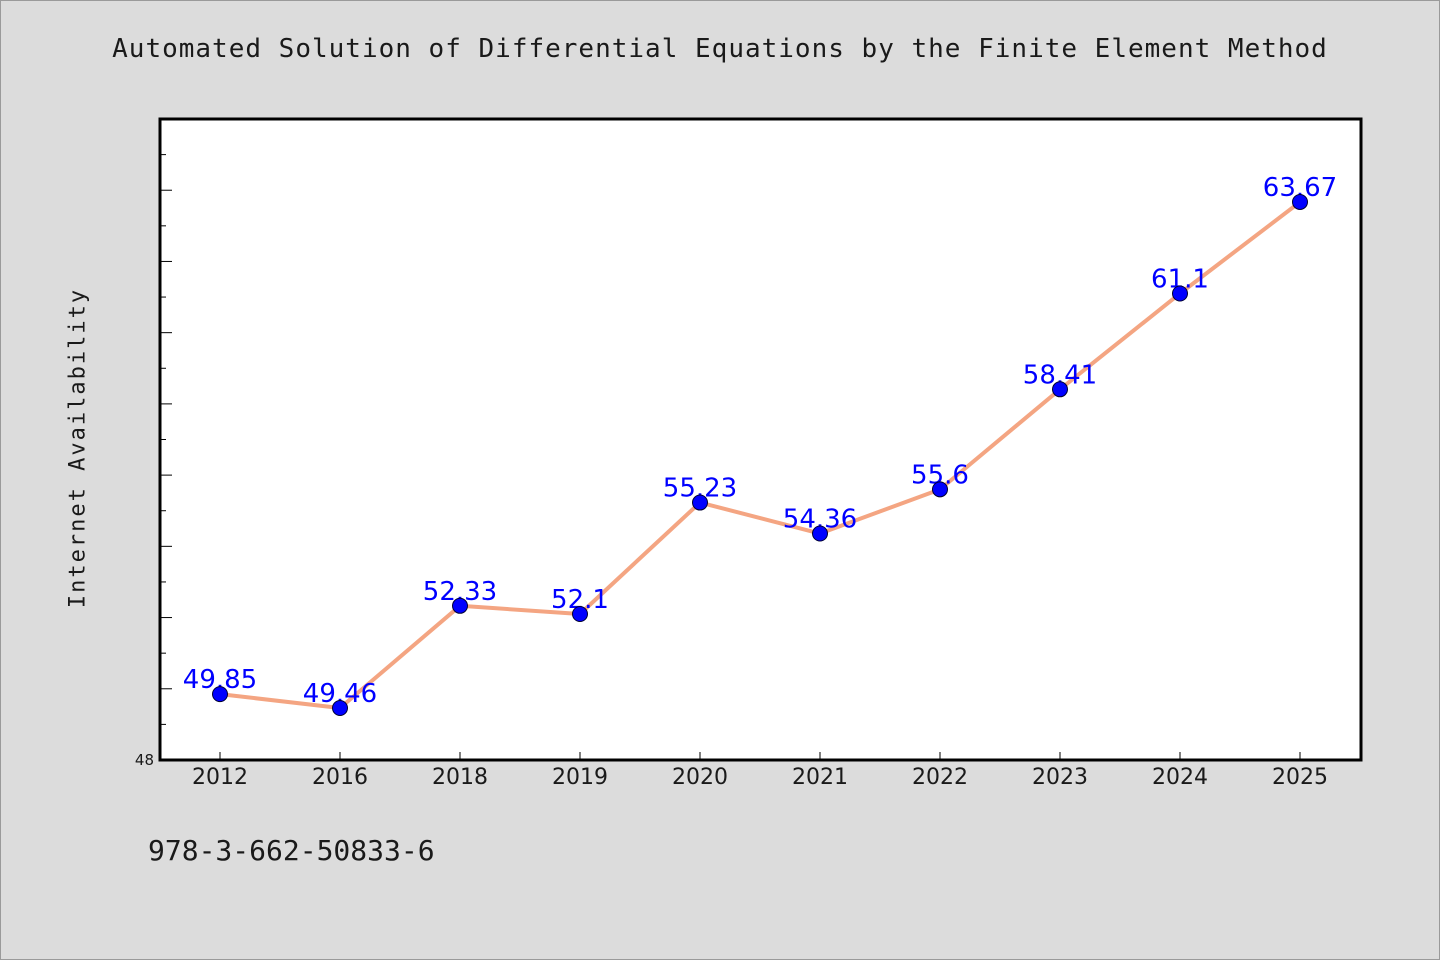  Describe the element at coordinates (1180, 777) in the screenshot. I see `x-tick-label: 2024` at that location.